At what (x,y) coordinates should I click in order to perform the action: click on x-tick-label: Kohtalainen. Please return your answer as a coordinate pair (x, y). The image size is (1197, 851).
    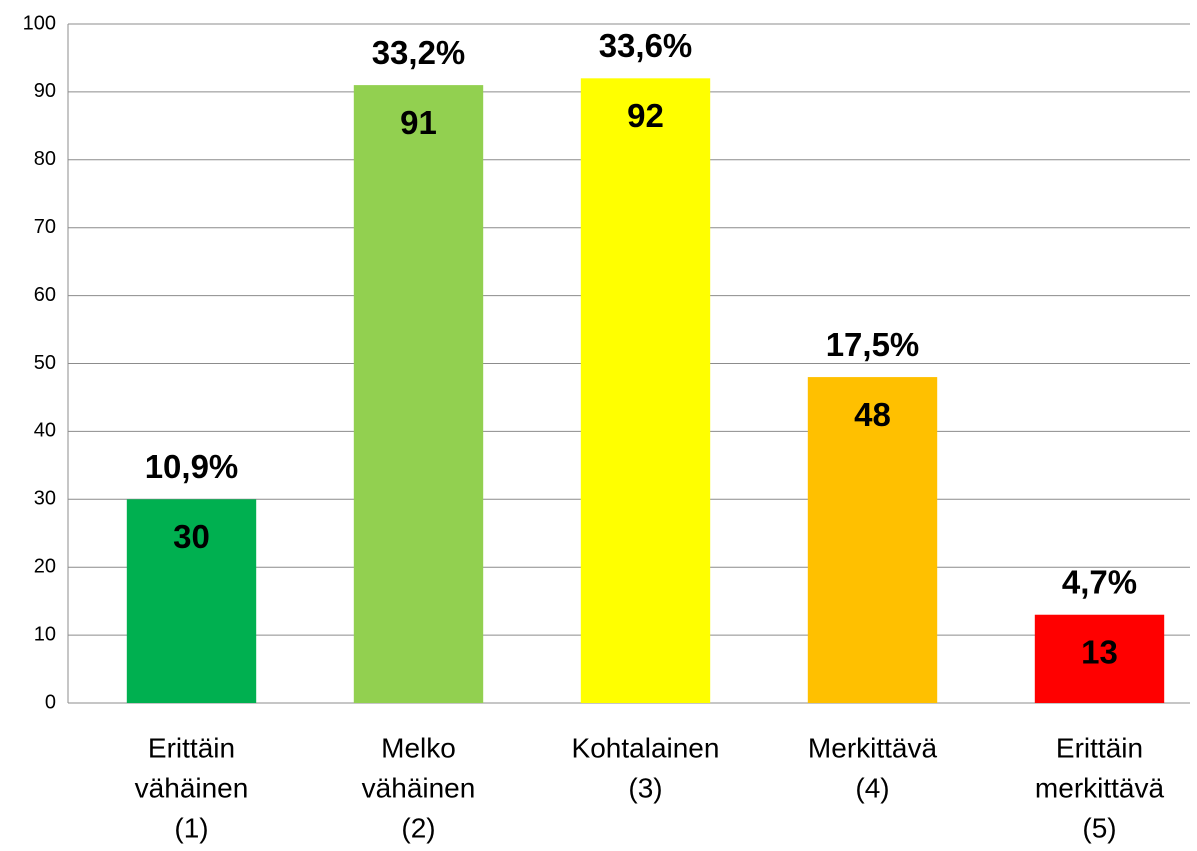
    Looking at the image, I should click on (646, 747).